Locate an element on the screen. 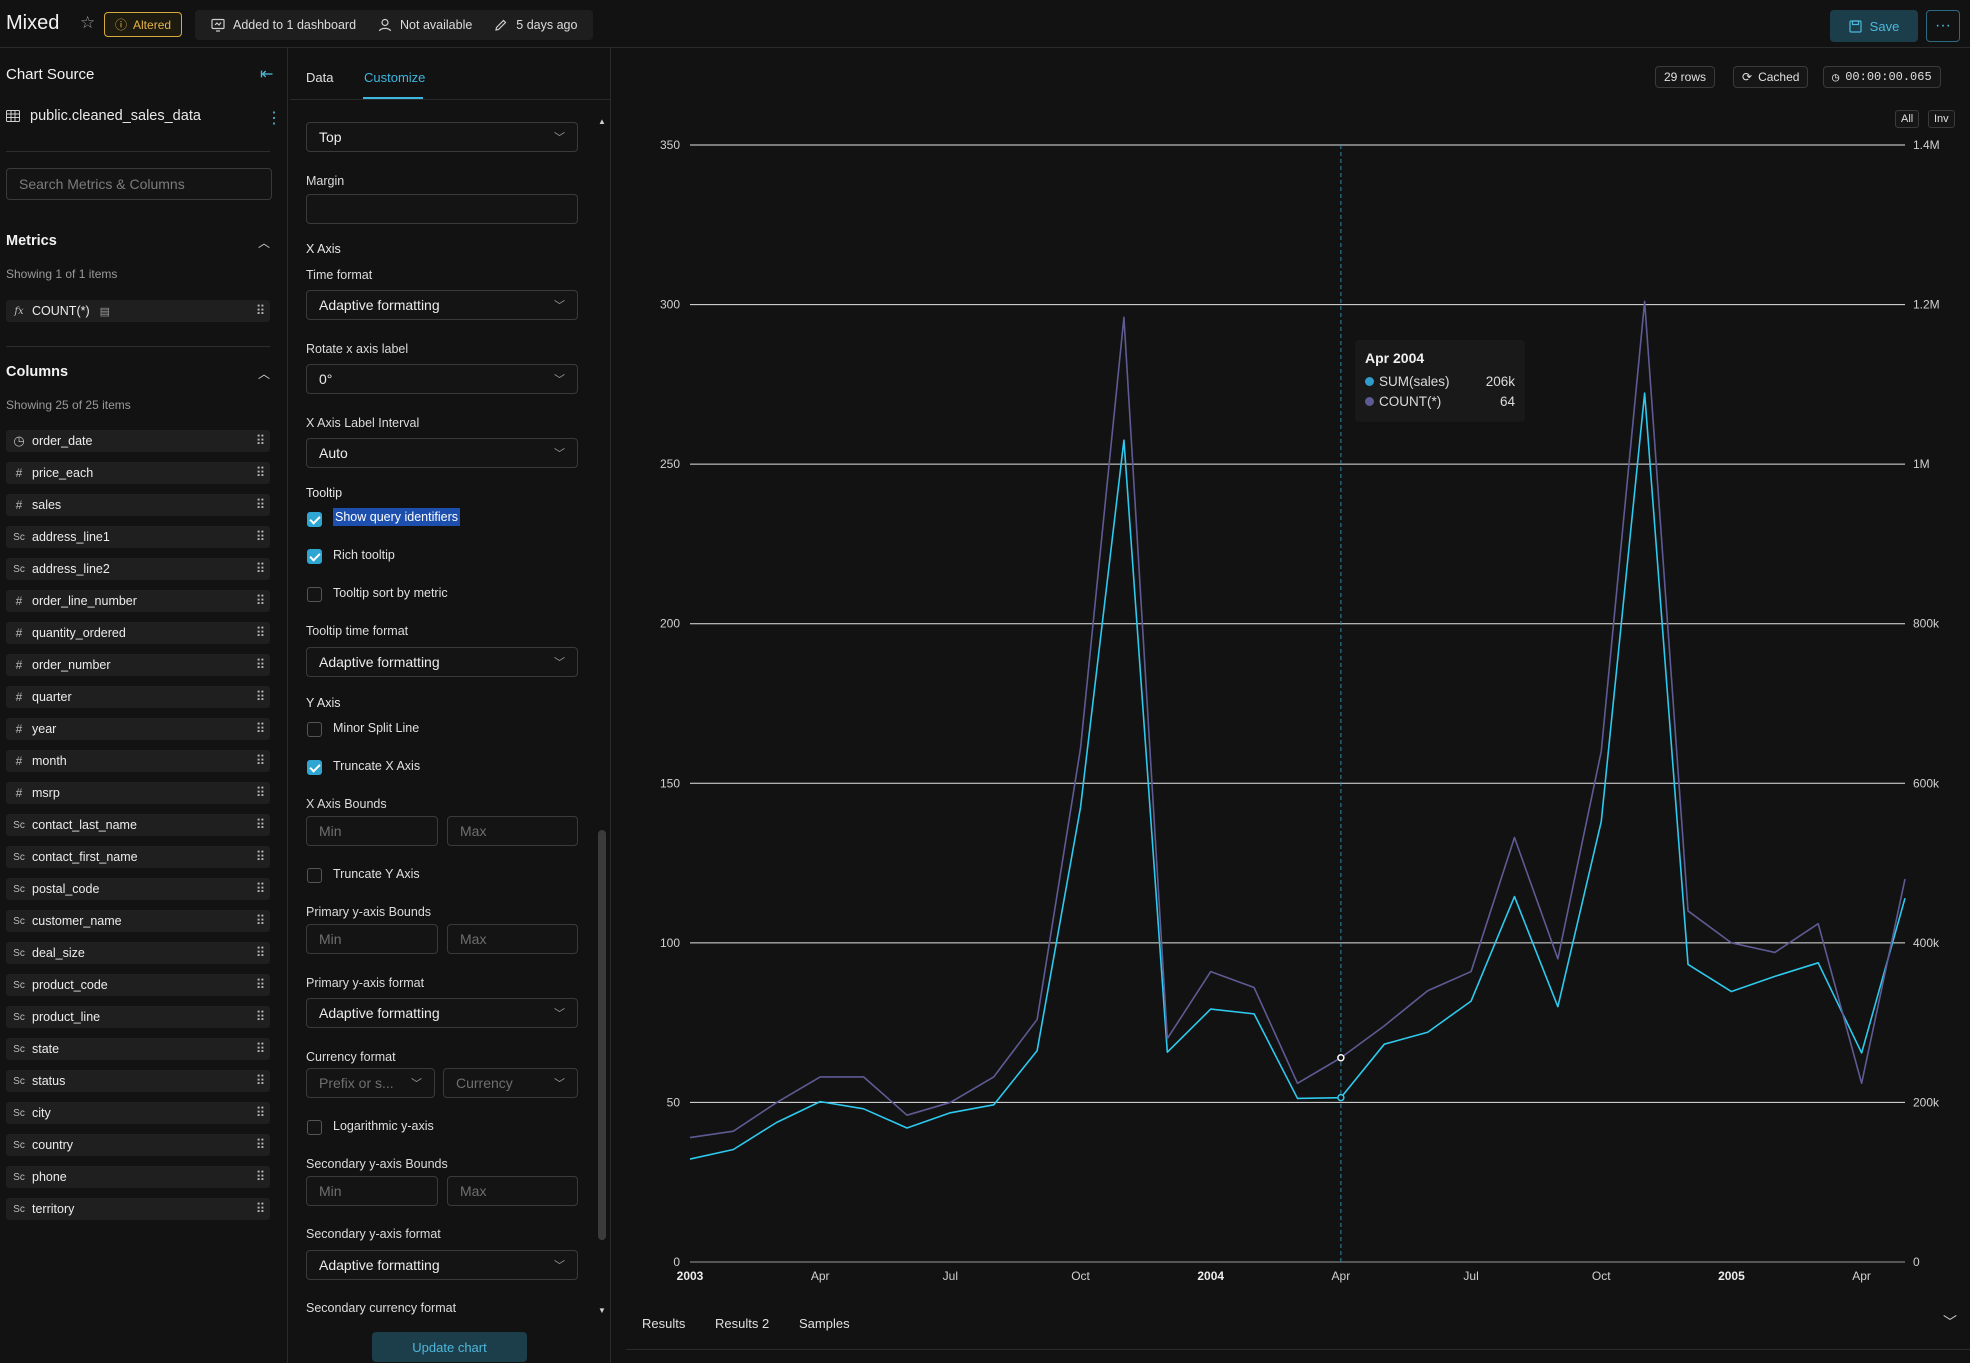 Image resolution: width=1970 pixels, height=1363 pixels. x-bounds-max-input: Max is located at coordinates (512, 831).